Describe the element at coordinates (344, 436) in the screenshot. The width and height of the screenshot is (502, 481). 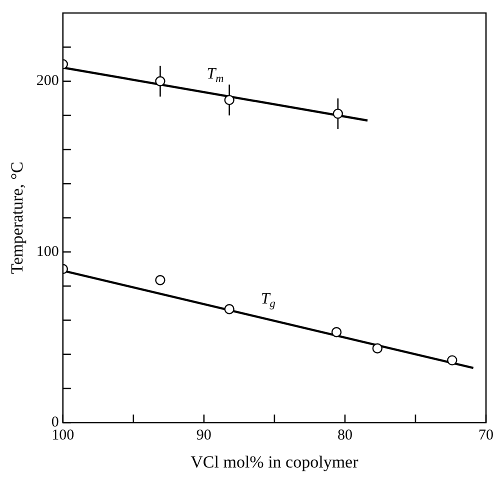
I see `x-tick-label: 80` at that location.